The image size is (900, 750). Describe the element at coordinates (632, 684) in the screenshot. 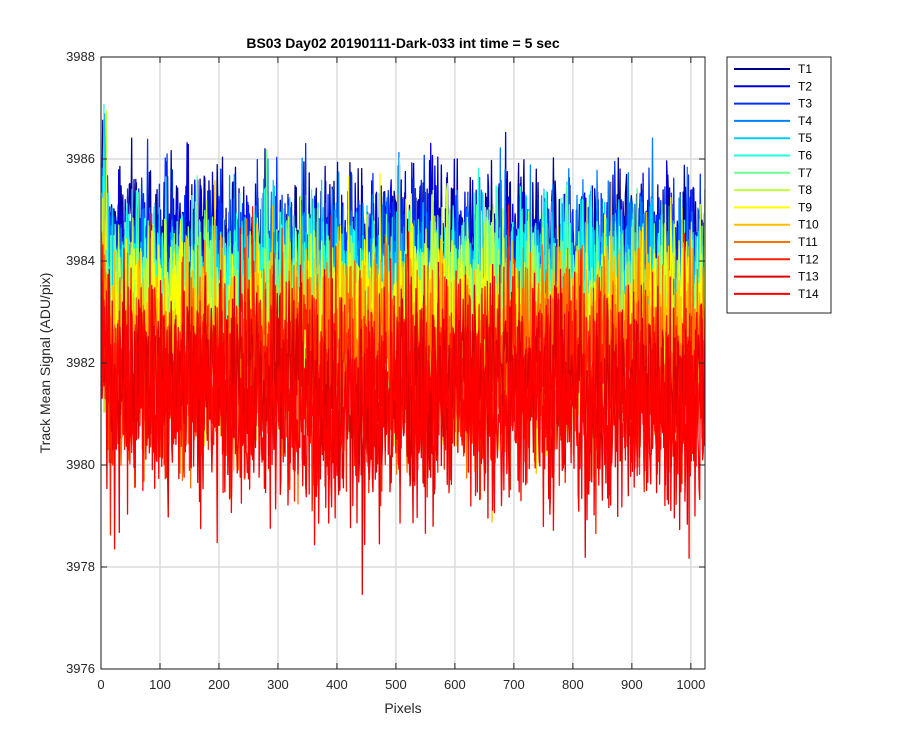

I see `x-tick-label: 900` at that location.